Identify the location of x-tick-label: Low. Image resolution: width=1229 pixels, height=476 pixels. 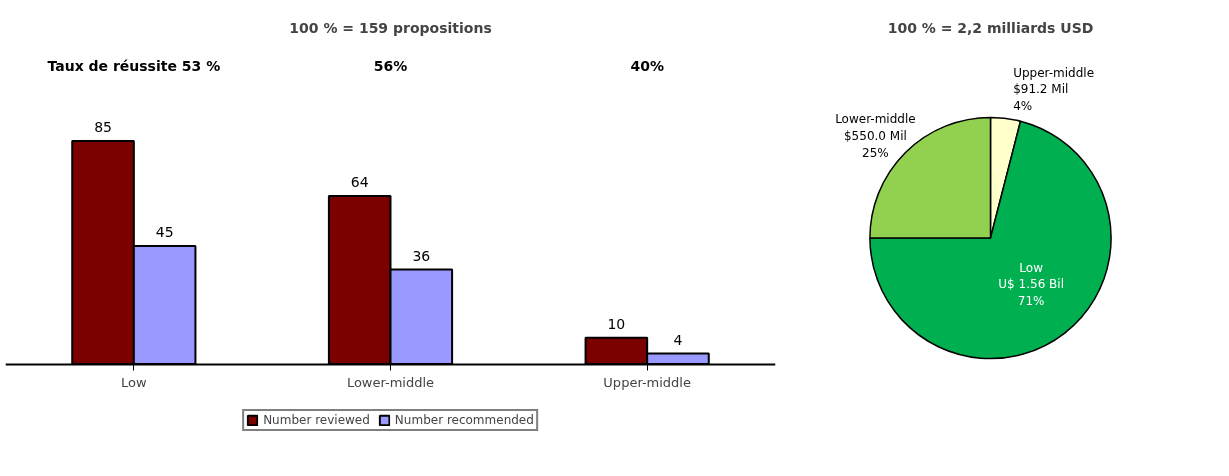
(134, 383).